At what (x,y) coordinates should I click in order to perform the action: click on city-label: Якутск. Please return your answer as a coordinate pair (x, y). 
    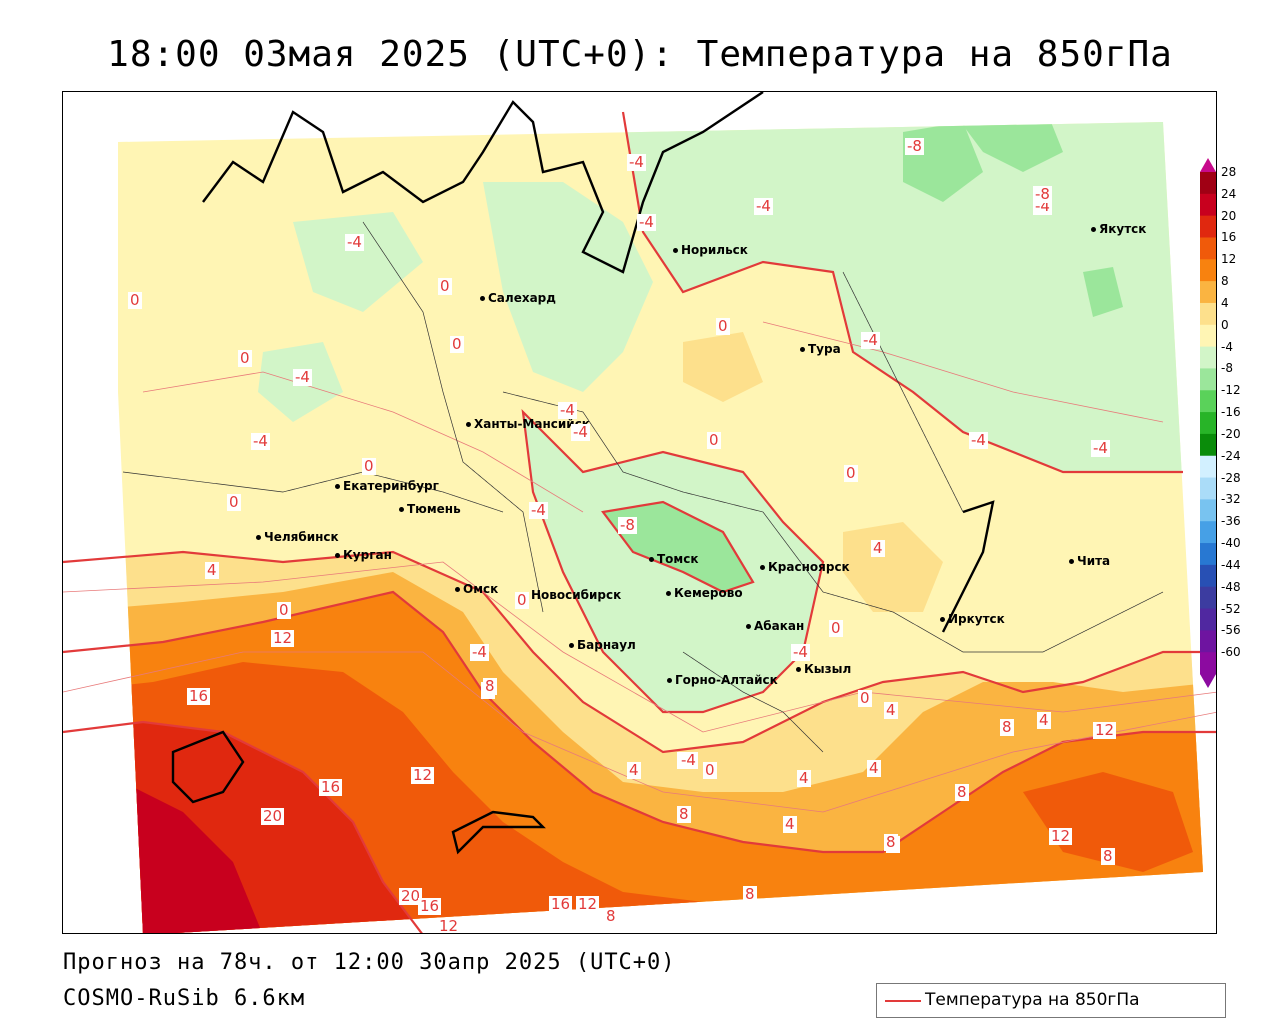
    Looking at the image, I should click on (1118, 229).